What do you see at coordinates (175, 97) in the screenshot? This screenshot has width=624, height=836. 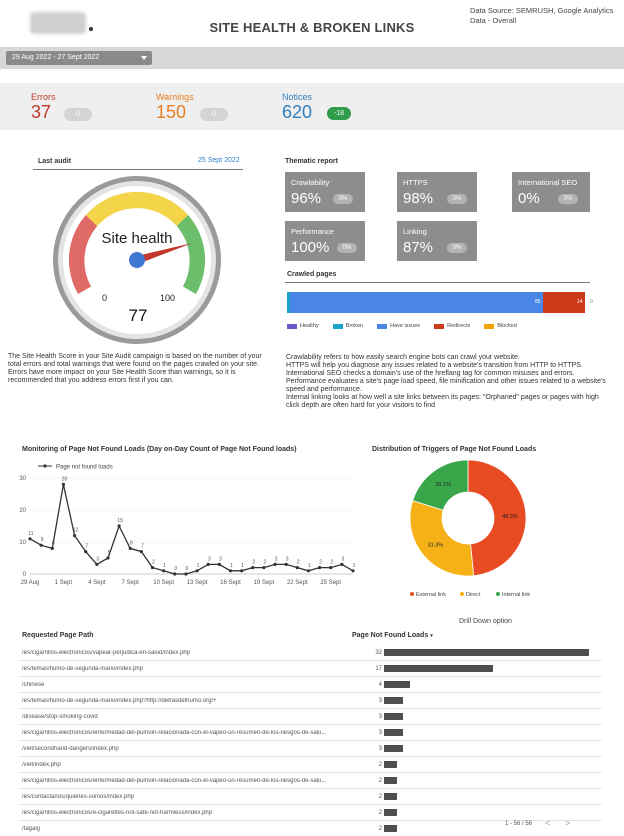 I see `kpi-warnings-label: Warnings` at bounding box center [175, 97].